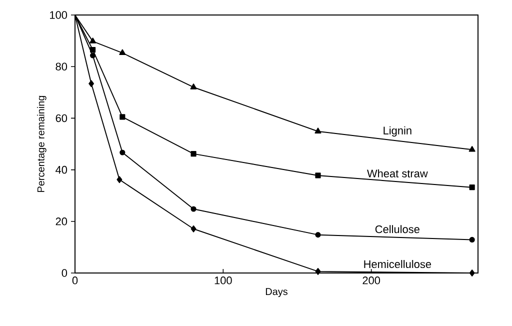  Describe the element at coordinates (223, 280) in the screenshot. I see `x-tick-label: 100` at that location.